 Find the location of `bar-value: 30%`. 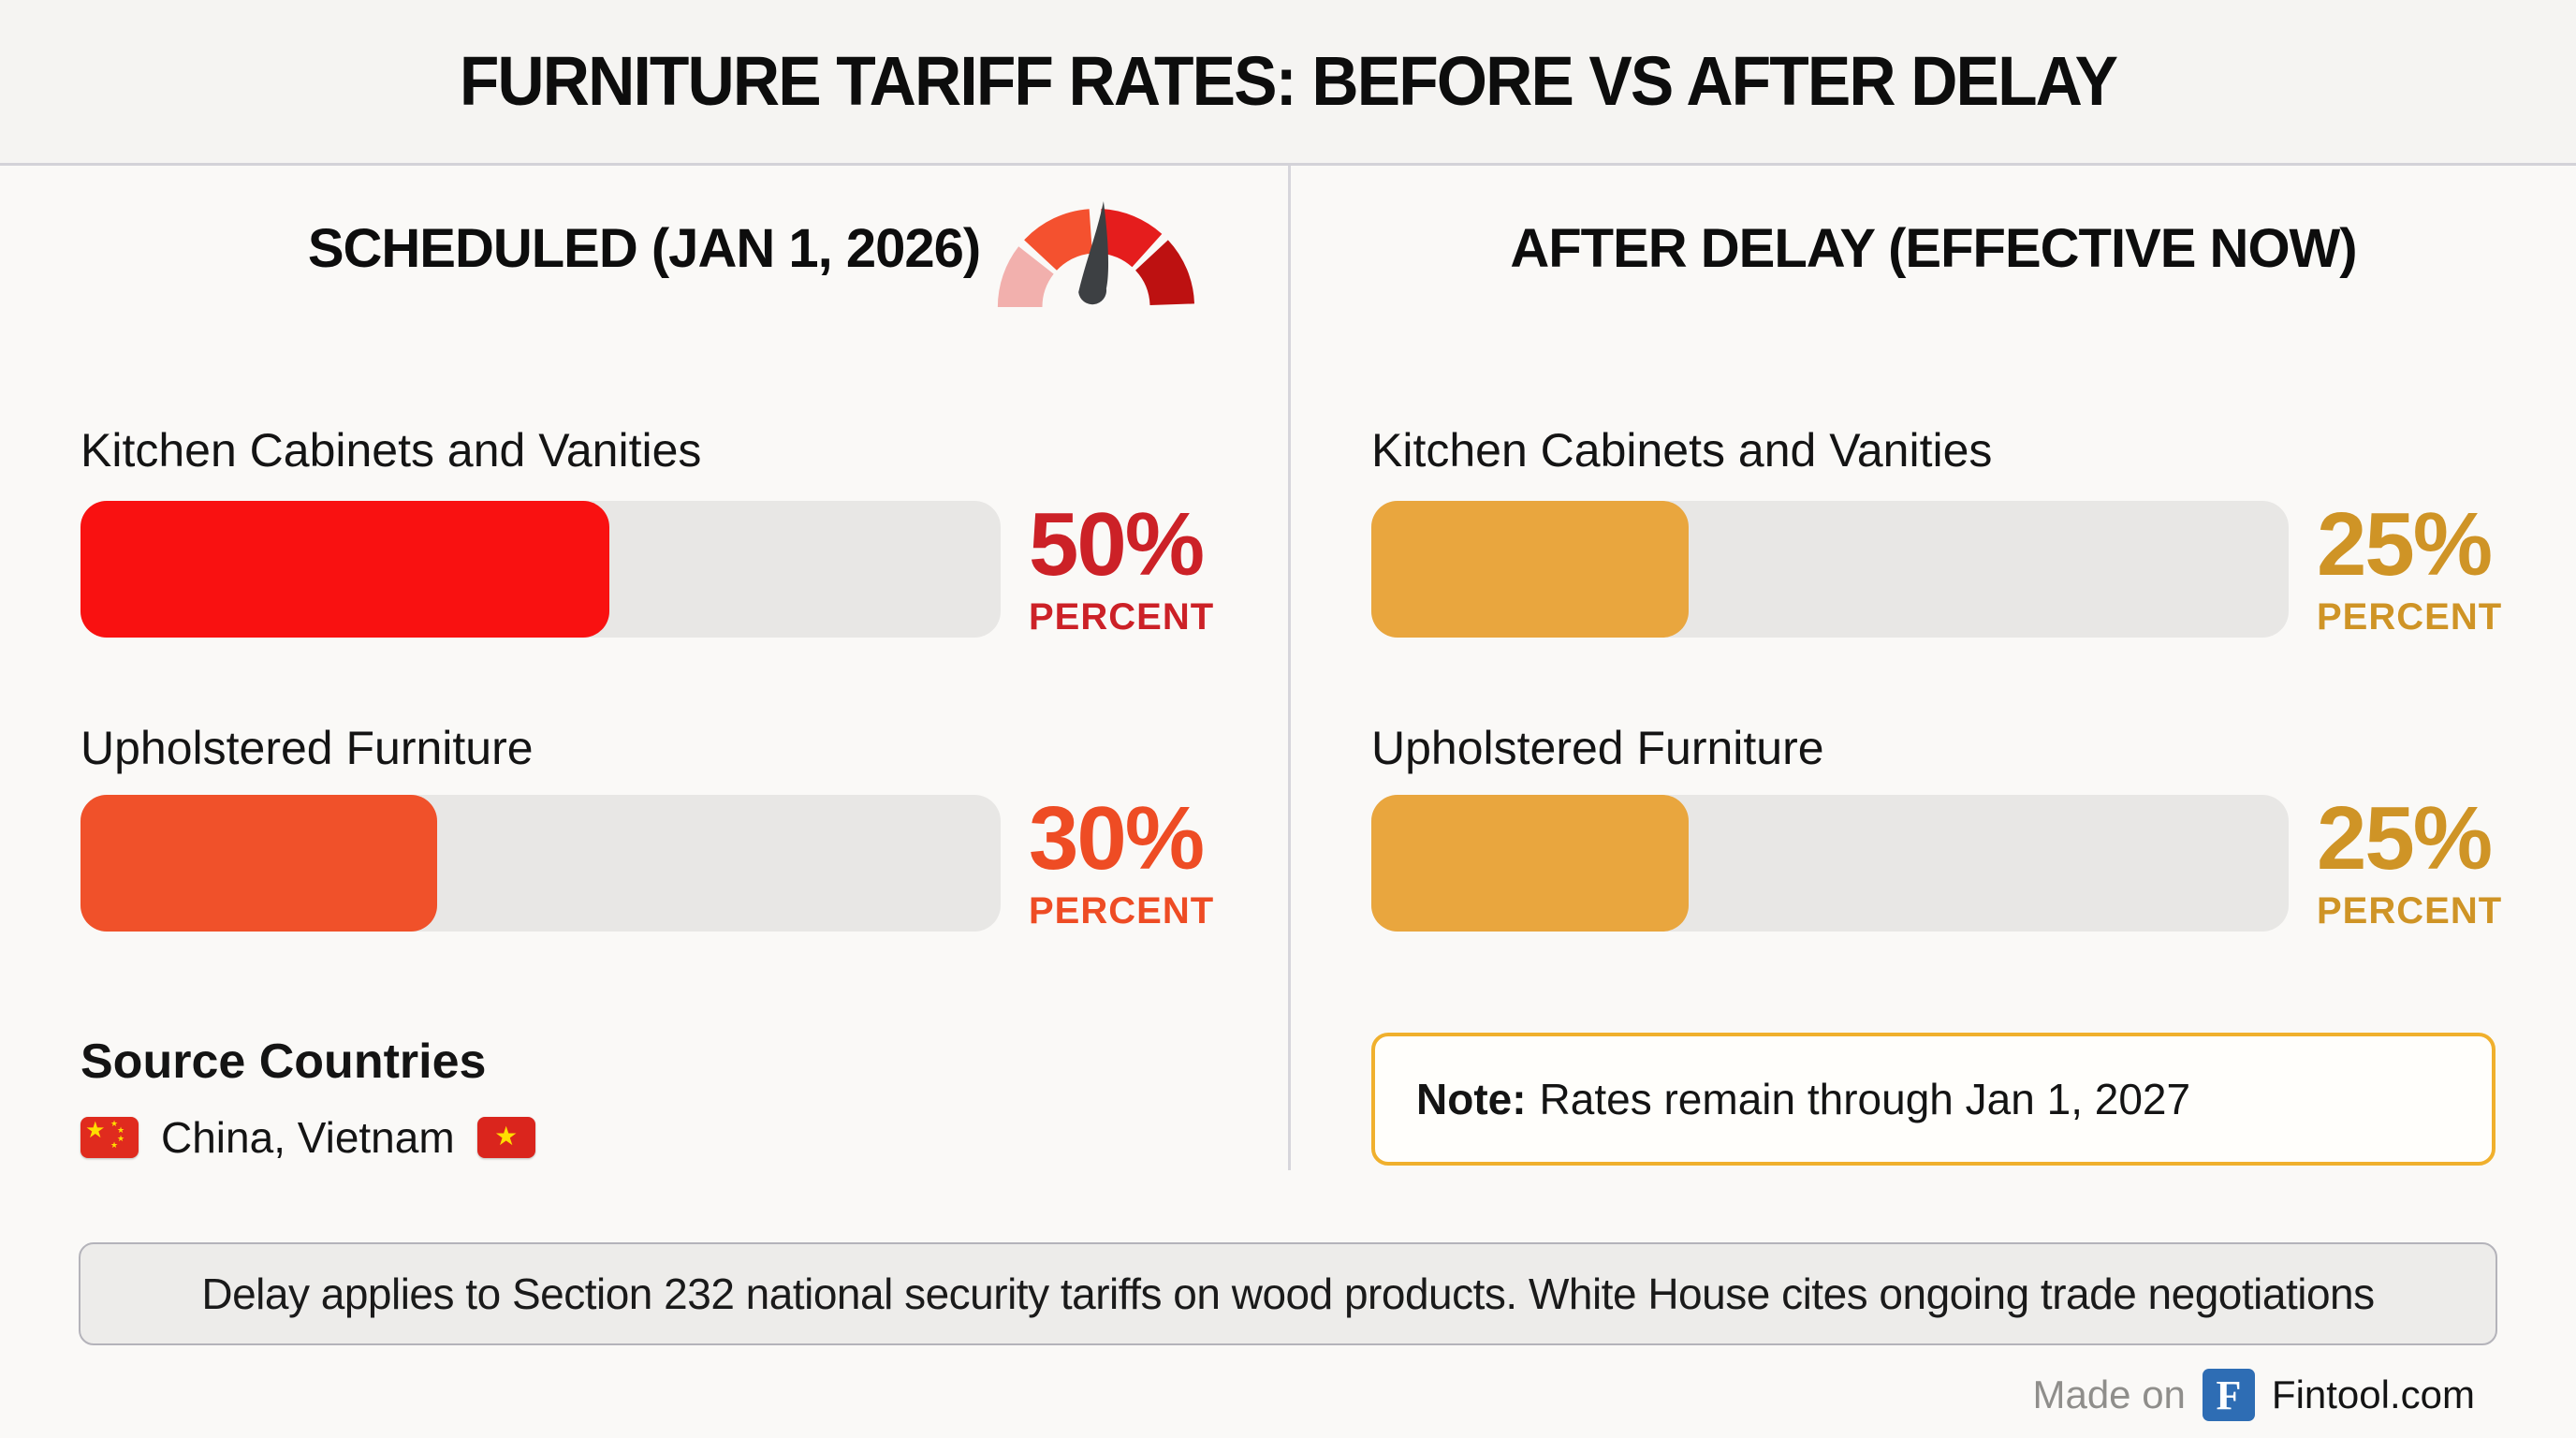

bar-value: 30% is located at coordinates (1117, 838).